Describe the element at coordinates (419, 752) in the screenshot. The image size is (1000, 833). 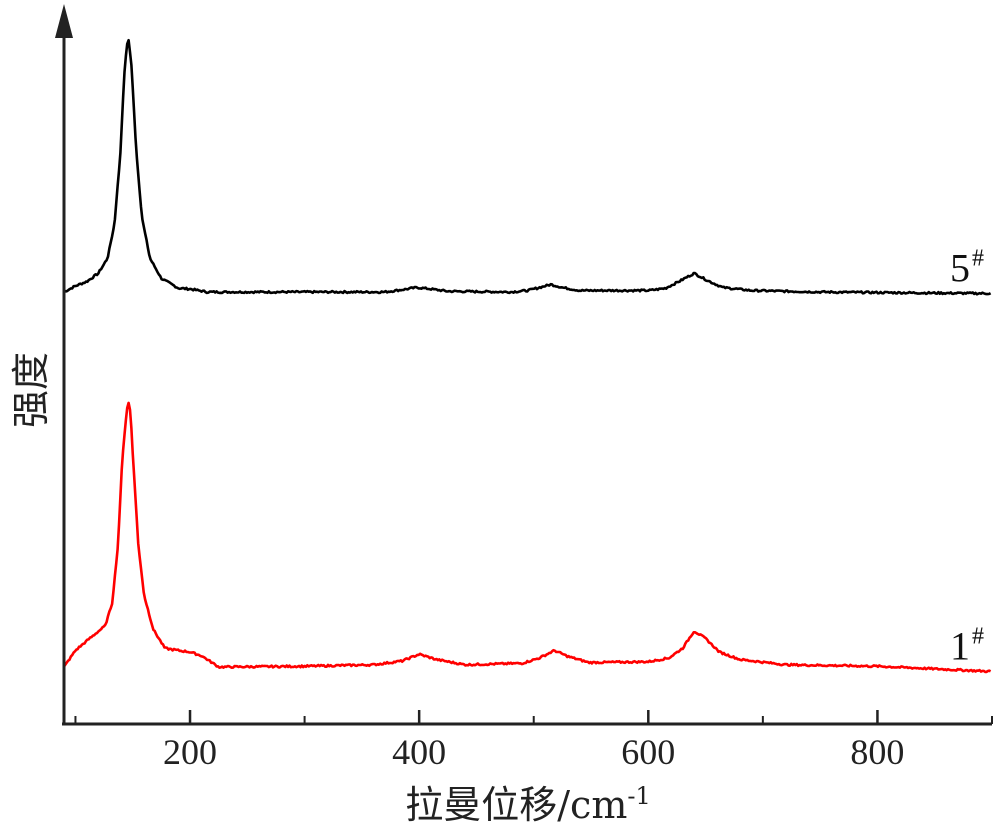
I see `x-tick-label: 400` at that location.